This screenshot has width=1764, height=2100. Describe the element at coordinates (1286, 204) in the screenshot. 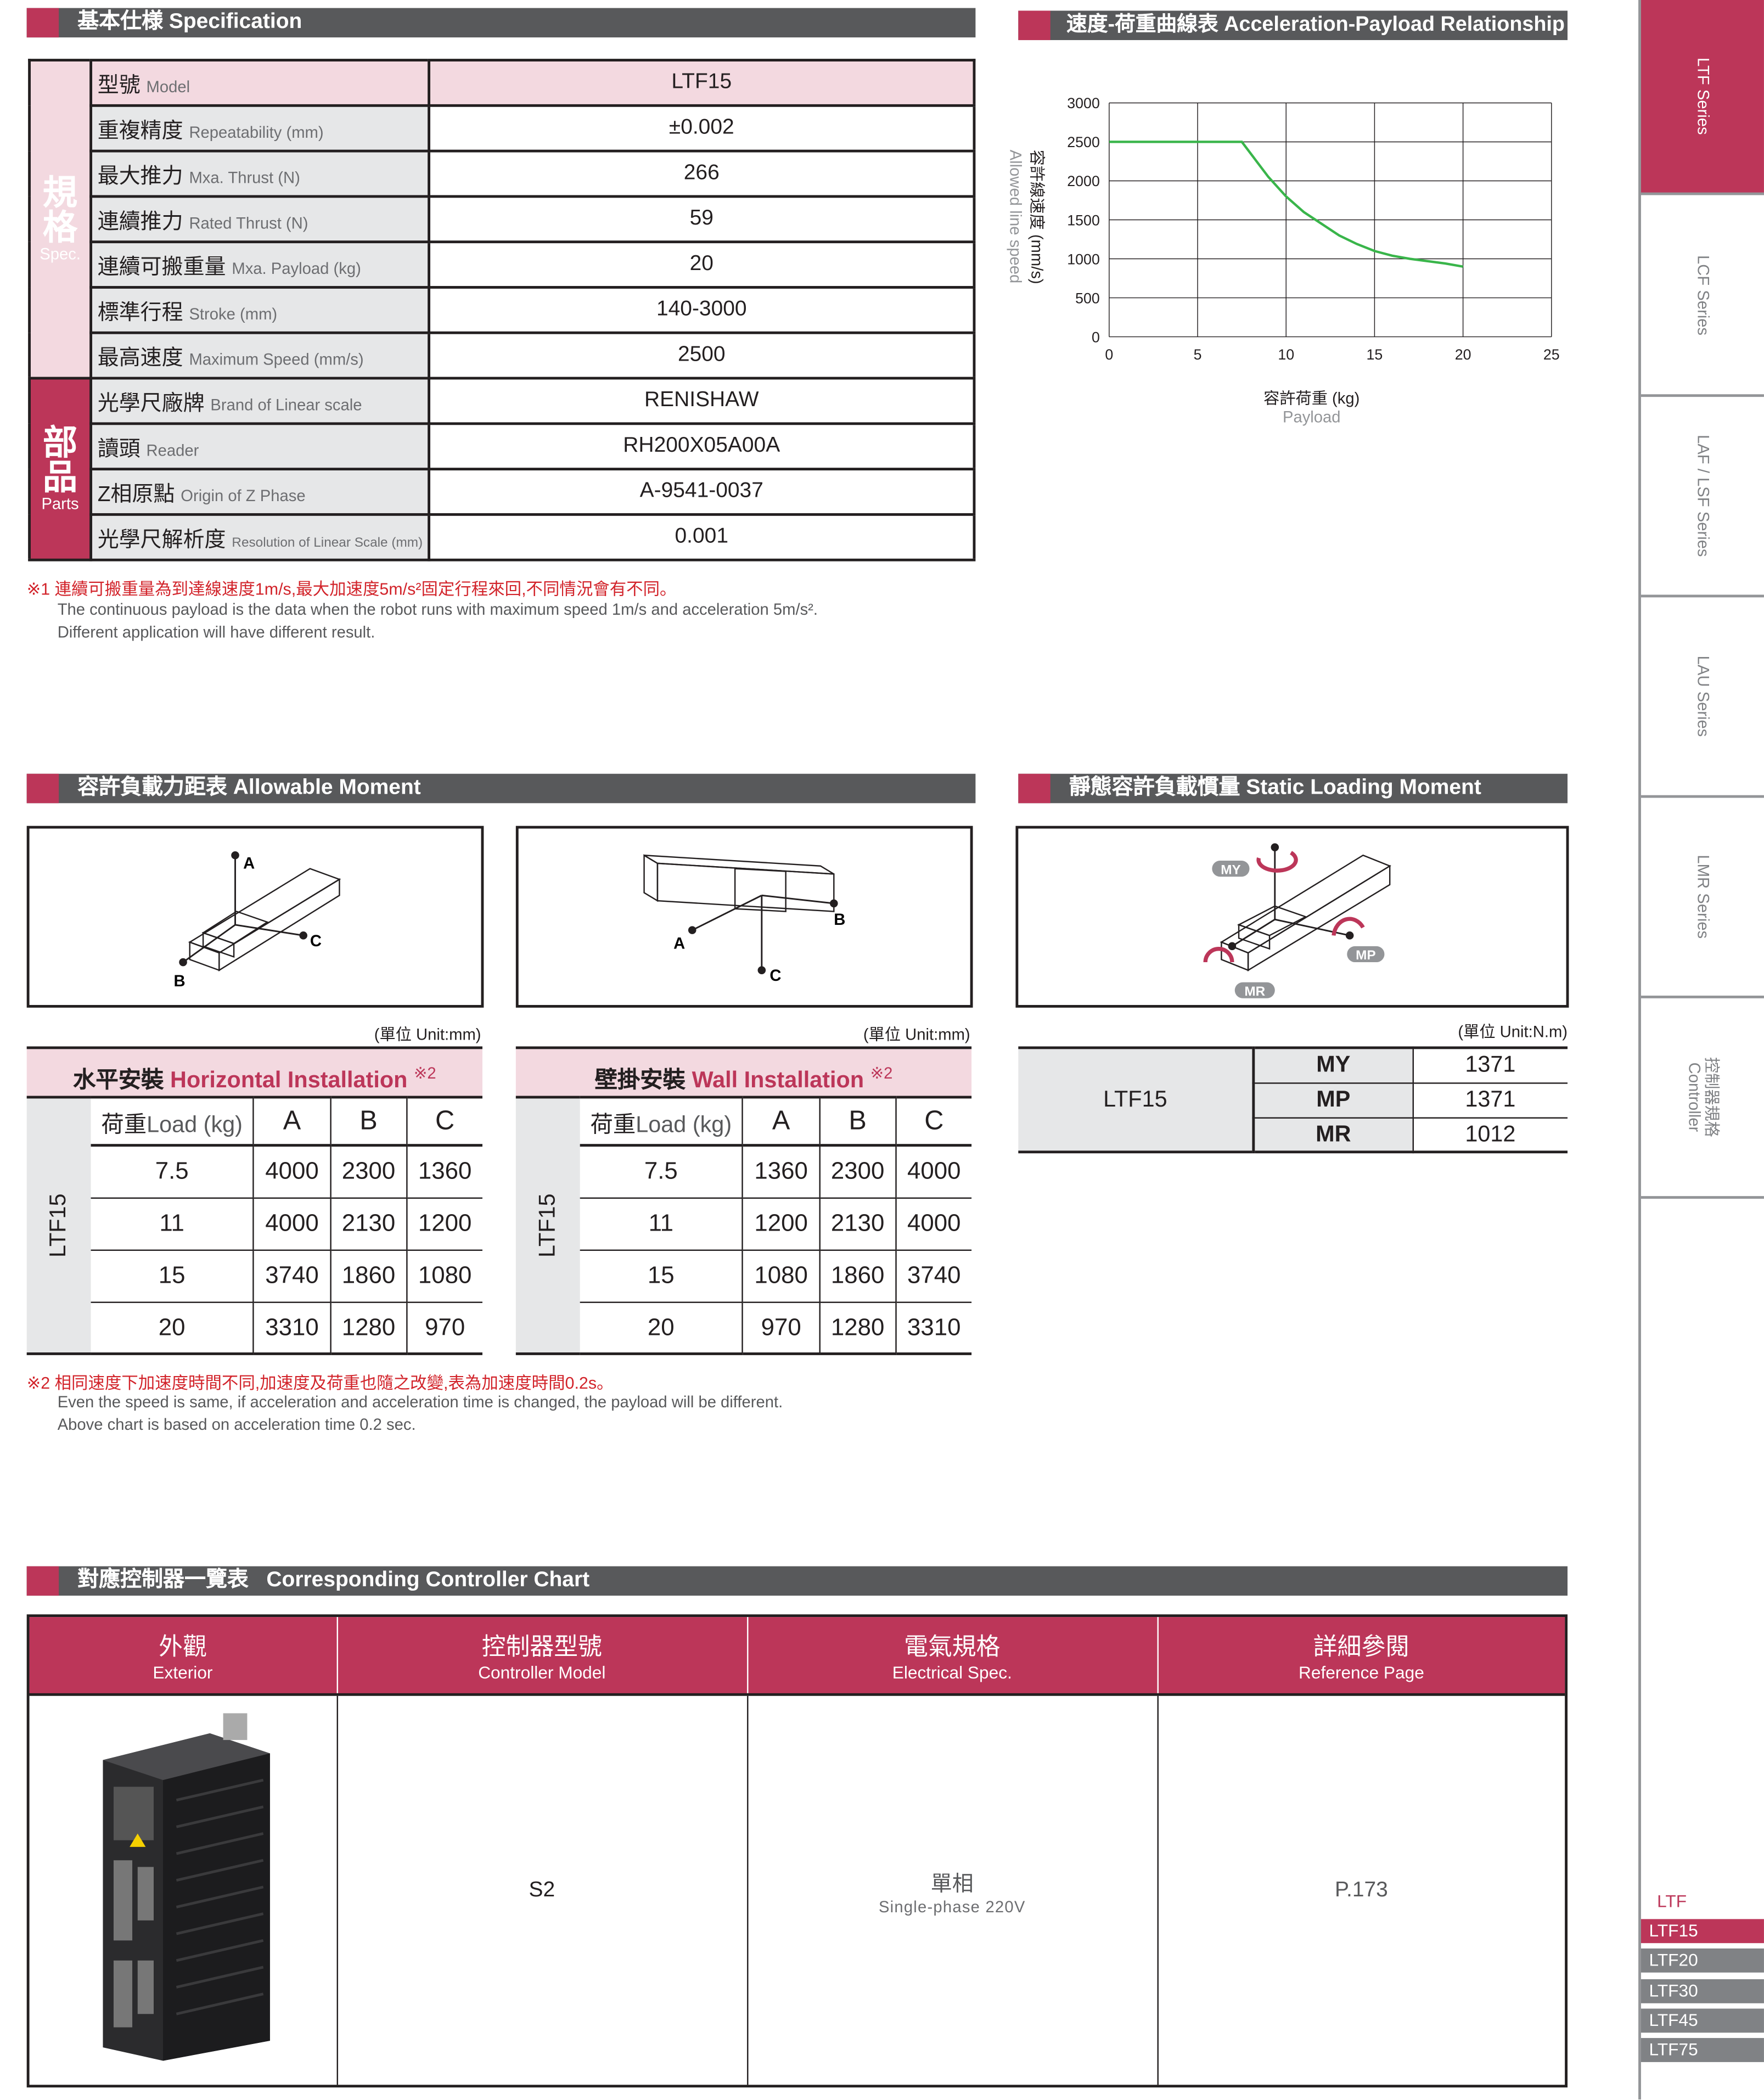

I see `series-line` at that location.